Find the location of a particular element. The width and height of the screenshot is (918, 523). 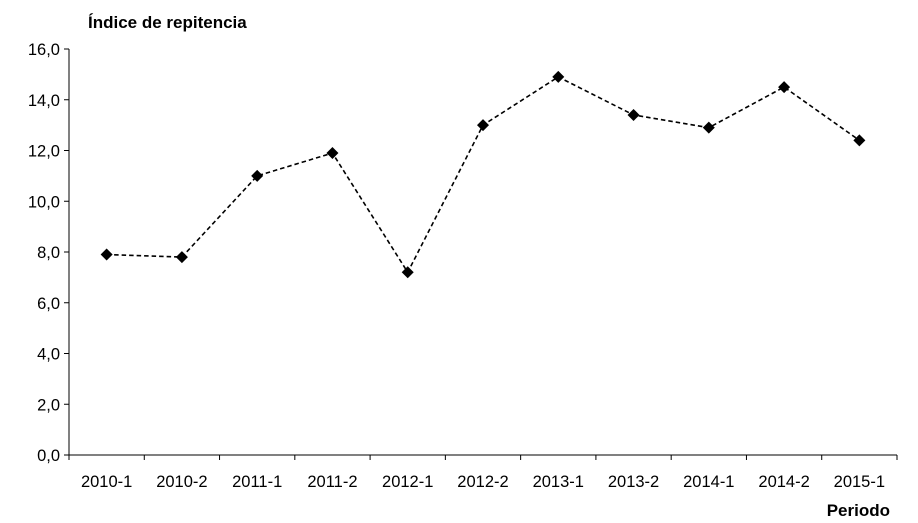

x-tick-label: 2014-2 is located at coordinates (783, 482).